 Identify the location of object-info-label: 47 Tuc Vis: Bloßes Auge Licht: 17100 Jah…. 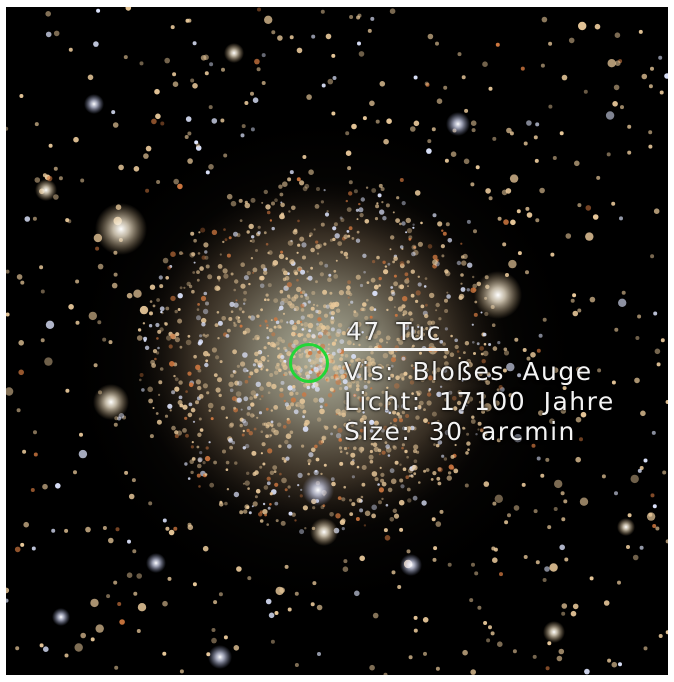
(479, 382).